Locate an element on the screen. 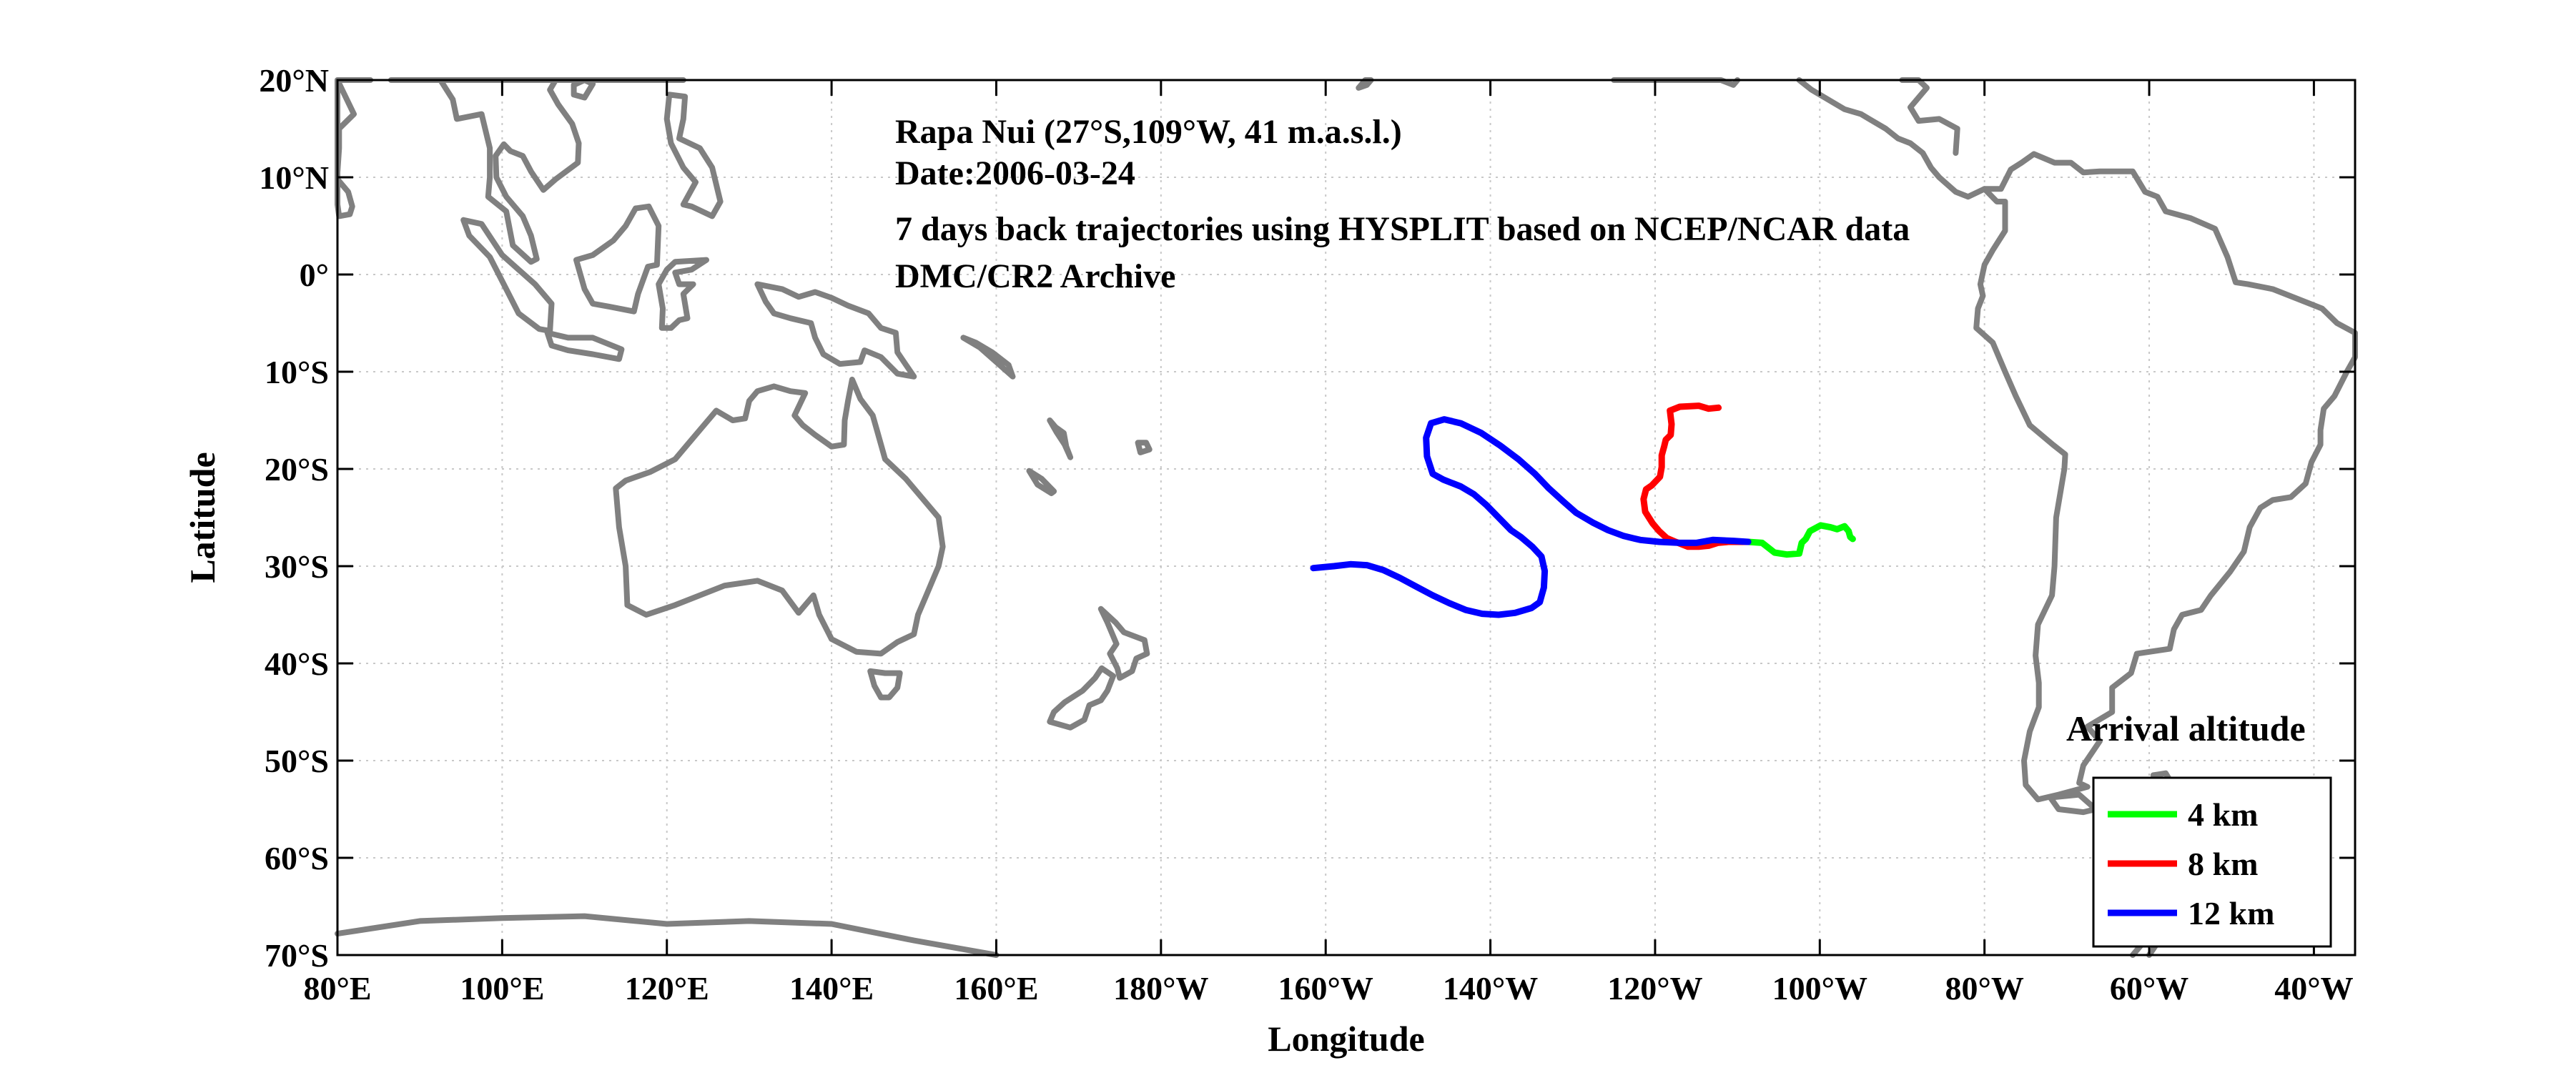 The image size is (2576, 1073). x-tick-label: 120°W is located at coordinates (1654, 988).